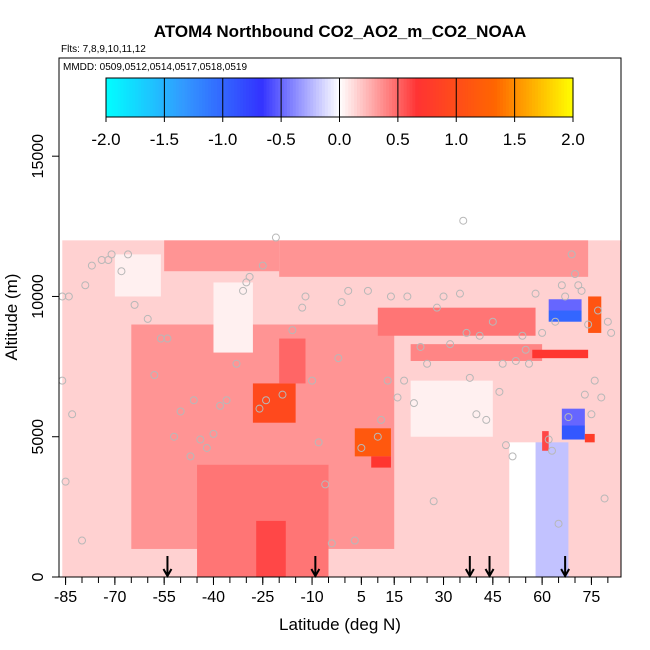 The height and width of the screenshot is (650, 650). Describe the element at coordinates (366, 567) in the screenshot. I see `flight-arrows` at that location.